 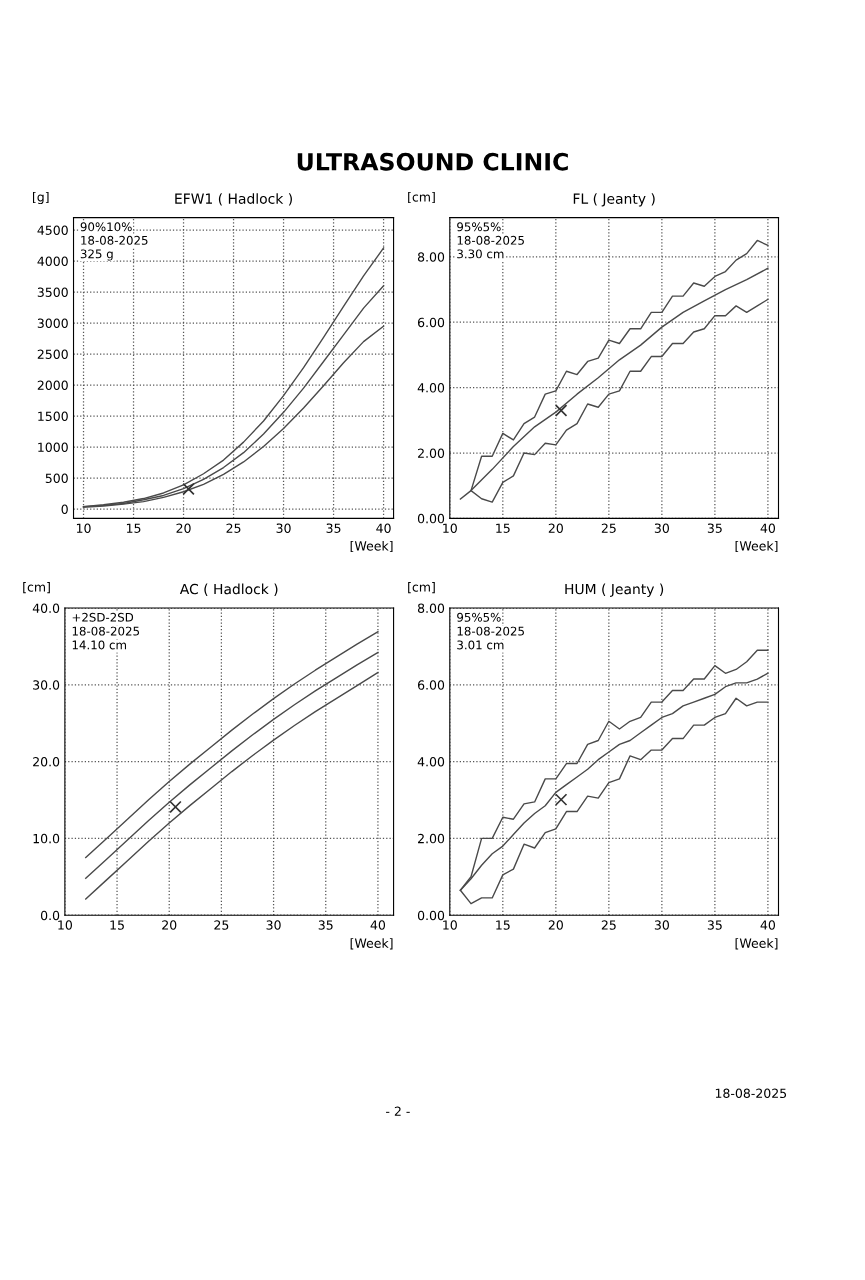 What do you see at coordinates (614, 590) in the screenshot?
I see `chart-title: HUM ( Jeanty )` at bounding box center [614, 590].